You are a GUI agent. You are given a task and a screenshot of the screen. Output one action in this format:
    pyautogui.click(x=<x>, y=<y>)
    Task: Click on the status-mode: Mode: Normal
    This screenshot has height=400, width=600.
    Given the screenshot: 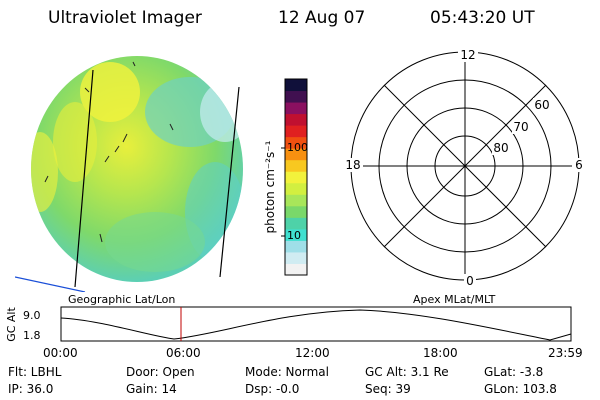 What is the action you would take?
    pyautogui.click(x=287, y=372)
    